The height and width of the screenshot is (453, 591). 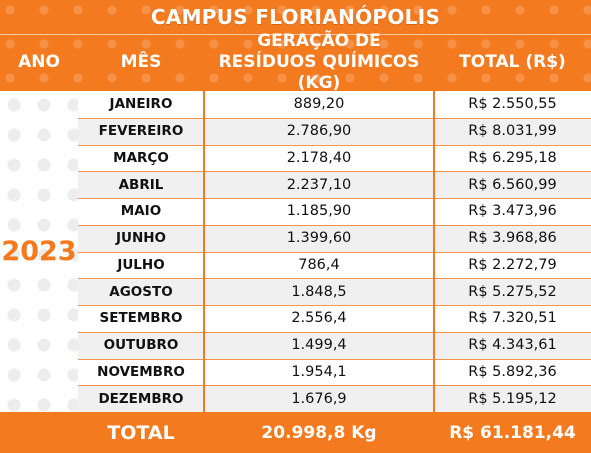 I want to click on month-cell: JULHO, so click(x=141, y=264).